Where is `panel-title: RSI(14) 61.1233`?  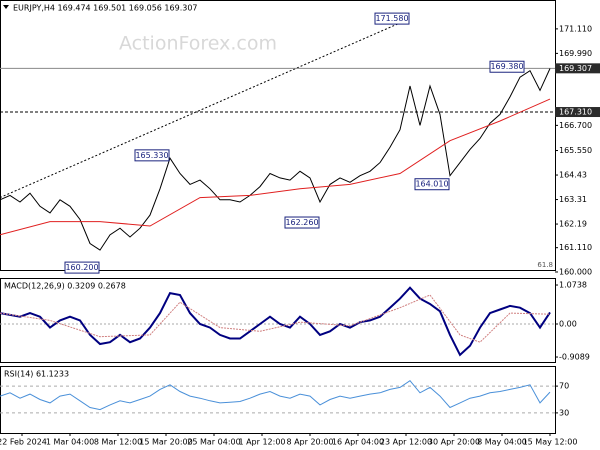 panel-title: RSI(14) 61.1233 is located at coordinates (36, 374).